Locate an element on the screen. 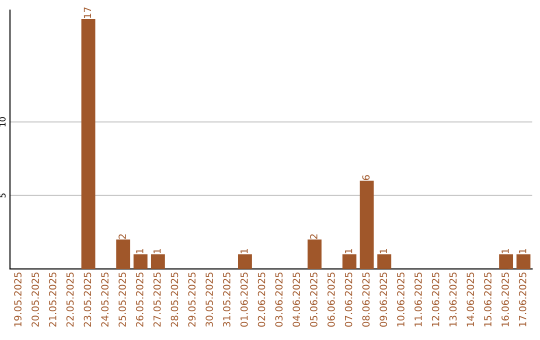  x-tick-label: 08.06.2025 is located at coordinates (366, 299).